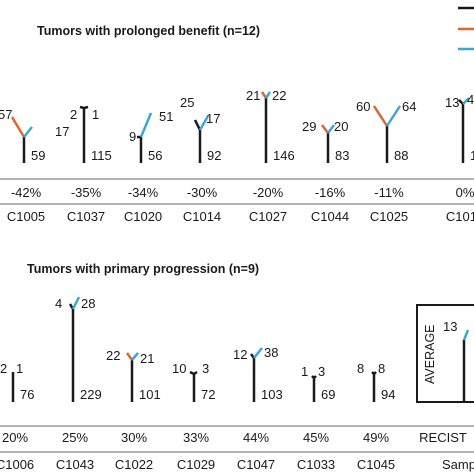  What do you see at coordinates (86, 216) in the screenshot?
I see `tree-sample-id: C1037` at bounding box center [86, 216].